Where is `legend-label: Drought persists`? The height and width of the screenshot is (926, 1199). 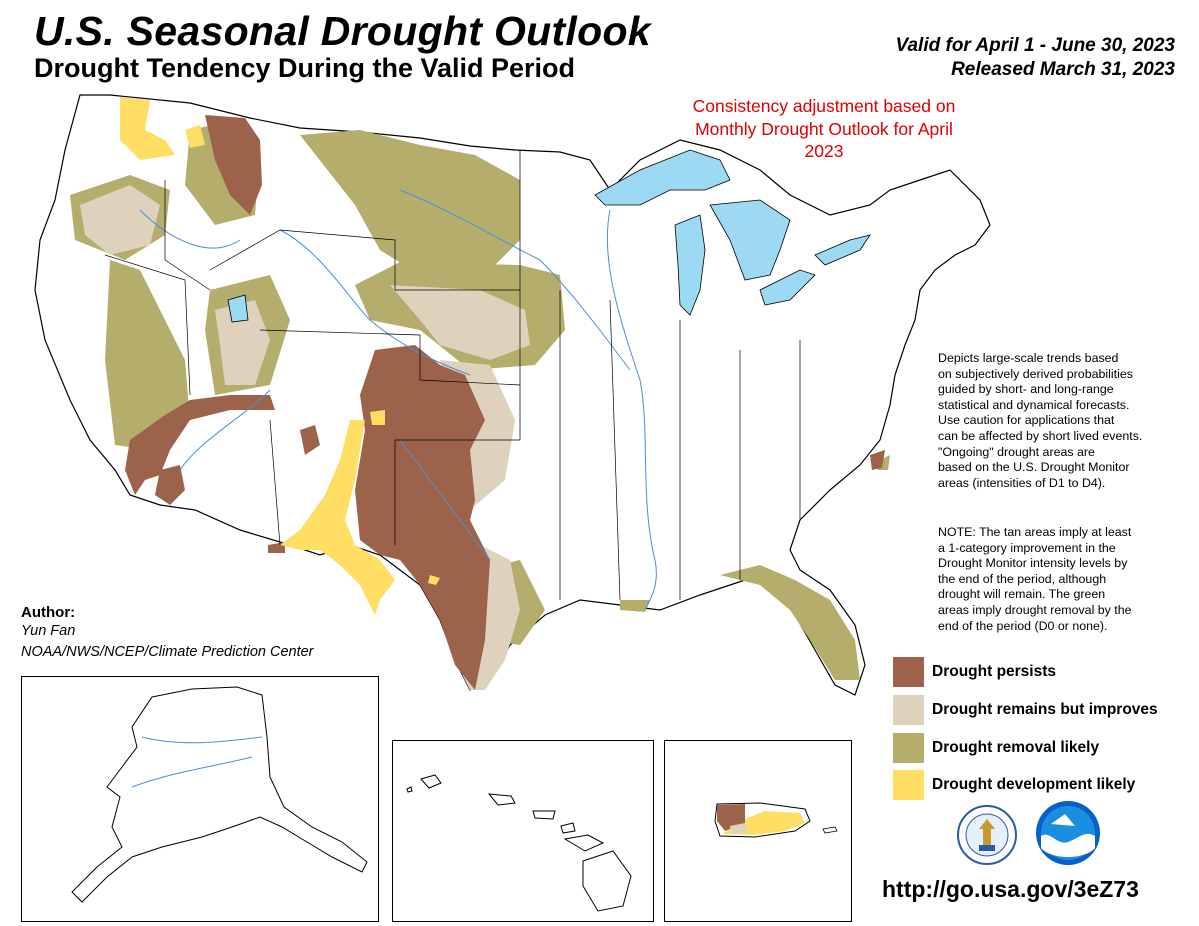 legend-label: Drought persists is located at coordinates (994, 671).